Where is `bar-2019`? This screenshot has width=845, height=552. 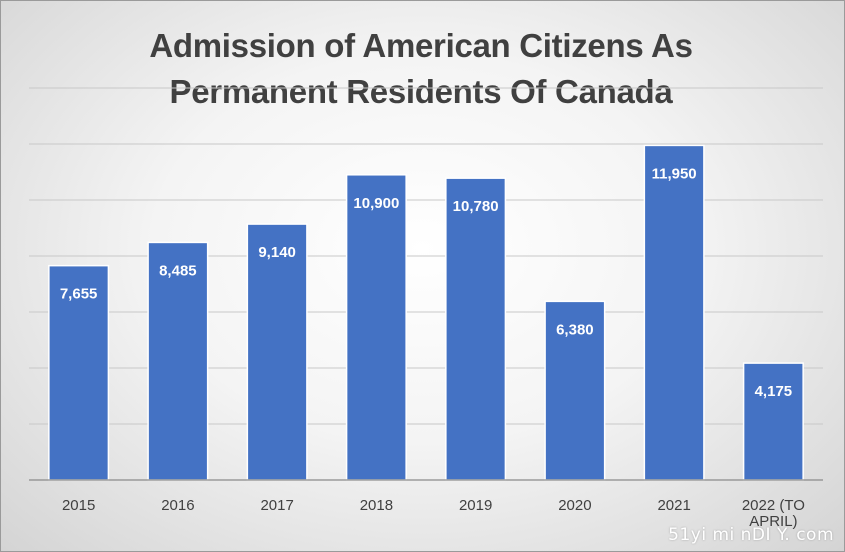
bar-2019 is located at coordinates (476, 329).